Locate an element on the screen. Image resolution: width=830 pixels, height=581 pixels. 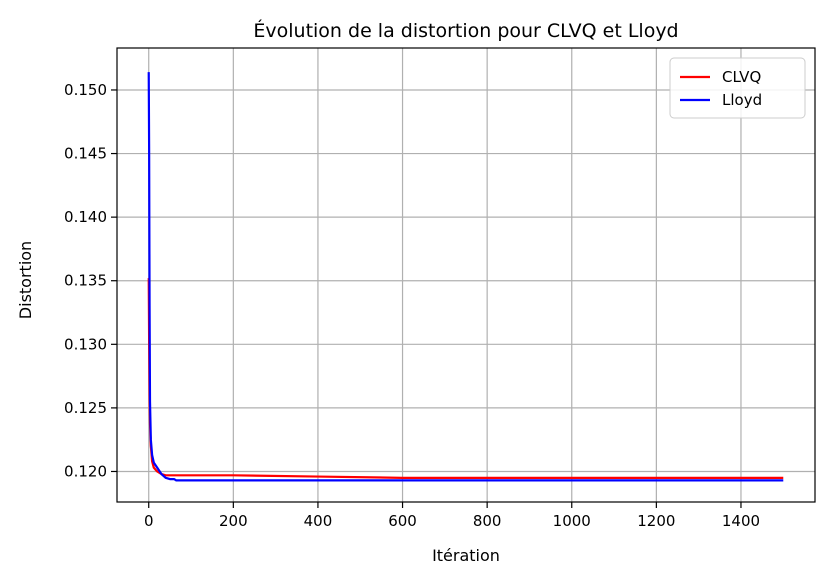
legend-label-clvq: CLVQ is located at coordinates (741, 77).